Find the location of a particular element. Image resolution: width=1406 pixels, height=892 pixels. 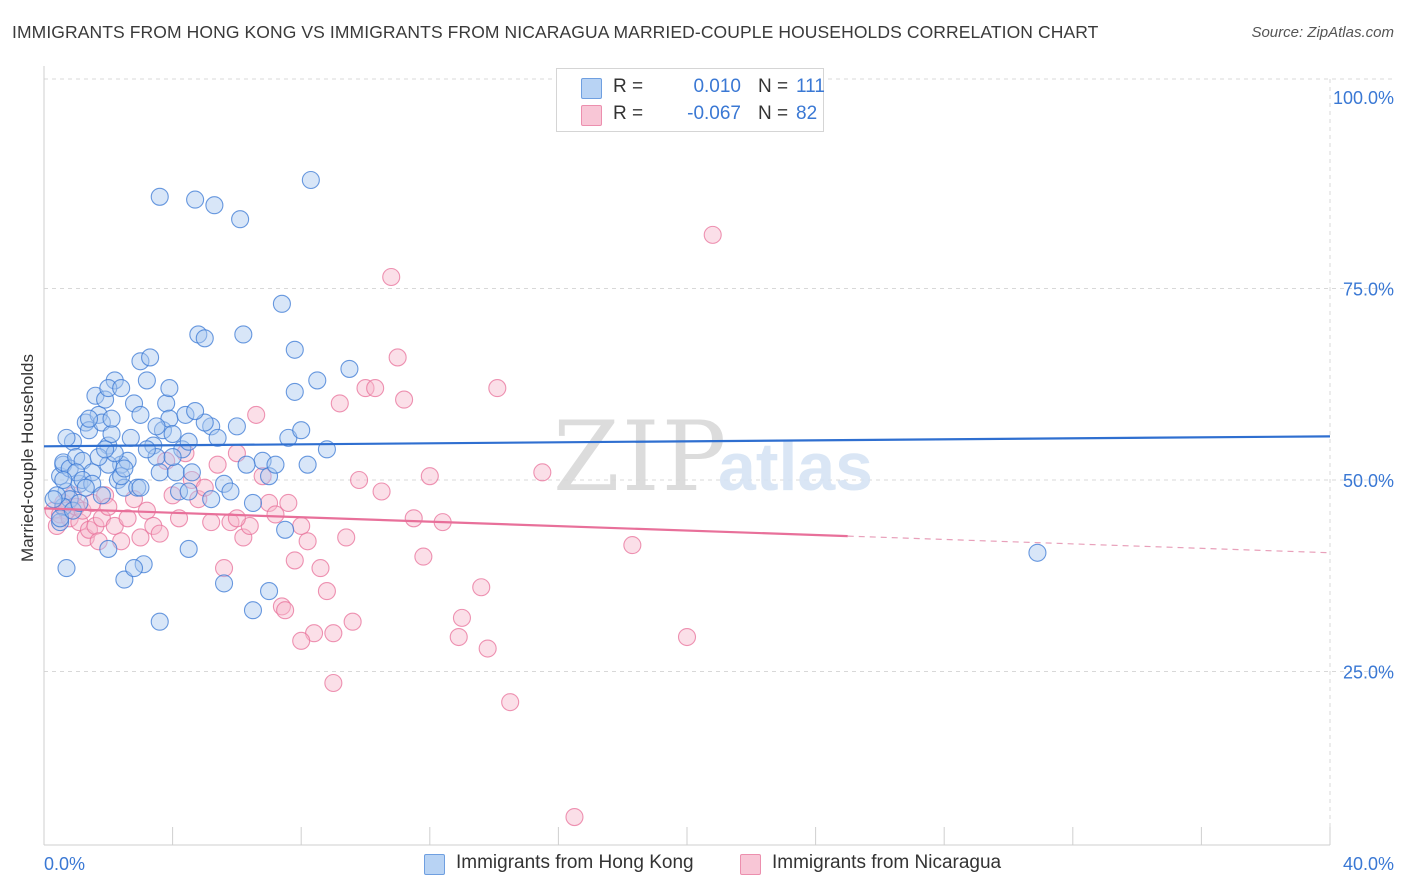

y-tick-label: 100.0% is located at coordinates (1363, 98).